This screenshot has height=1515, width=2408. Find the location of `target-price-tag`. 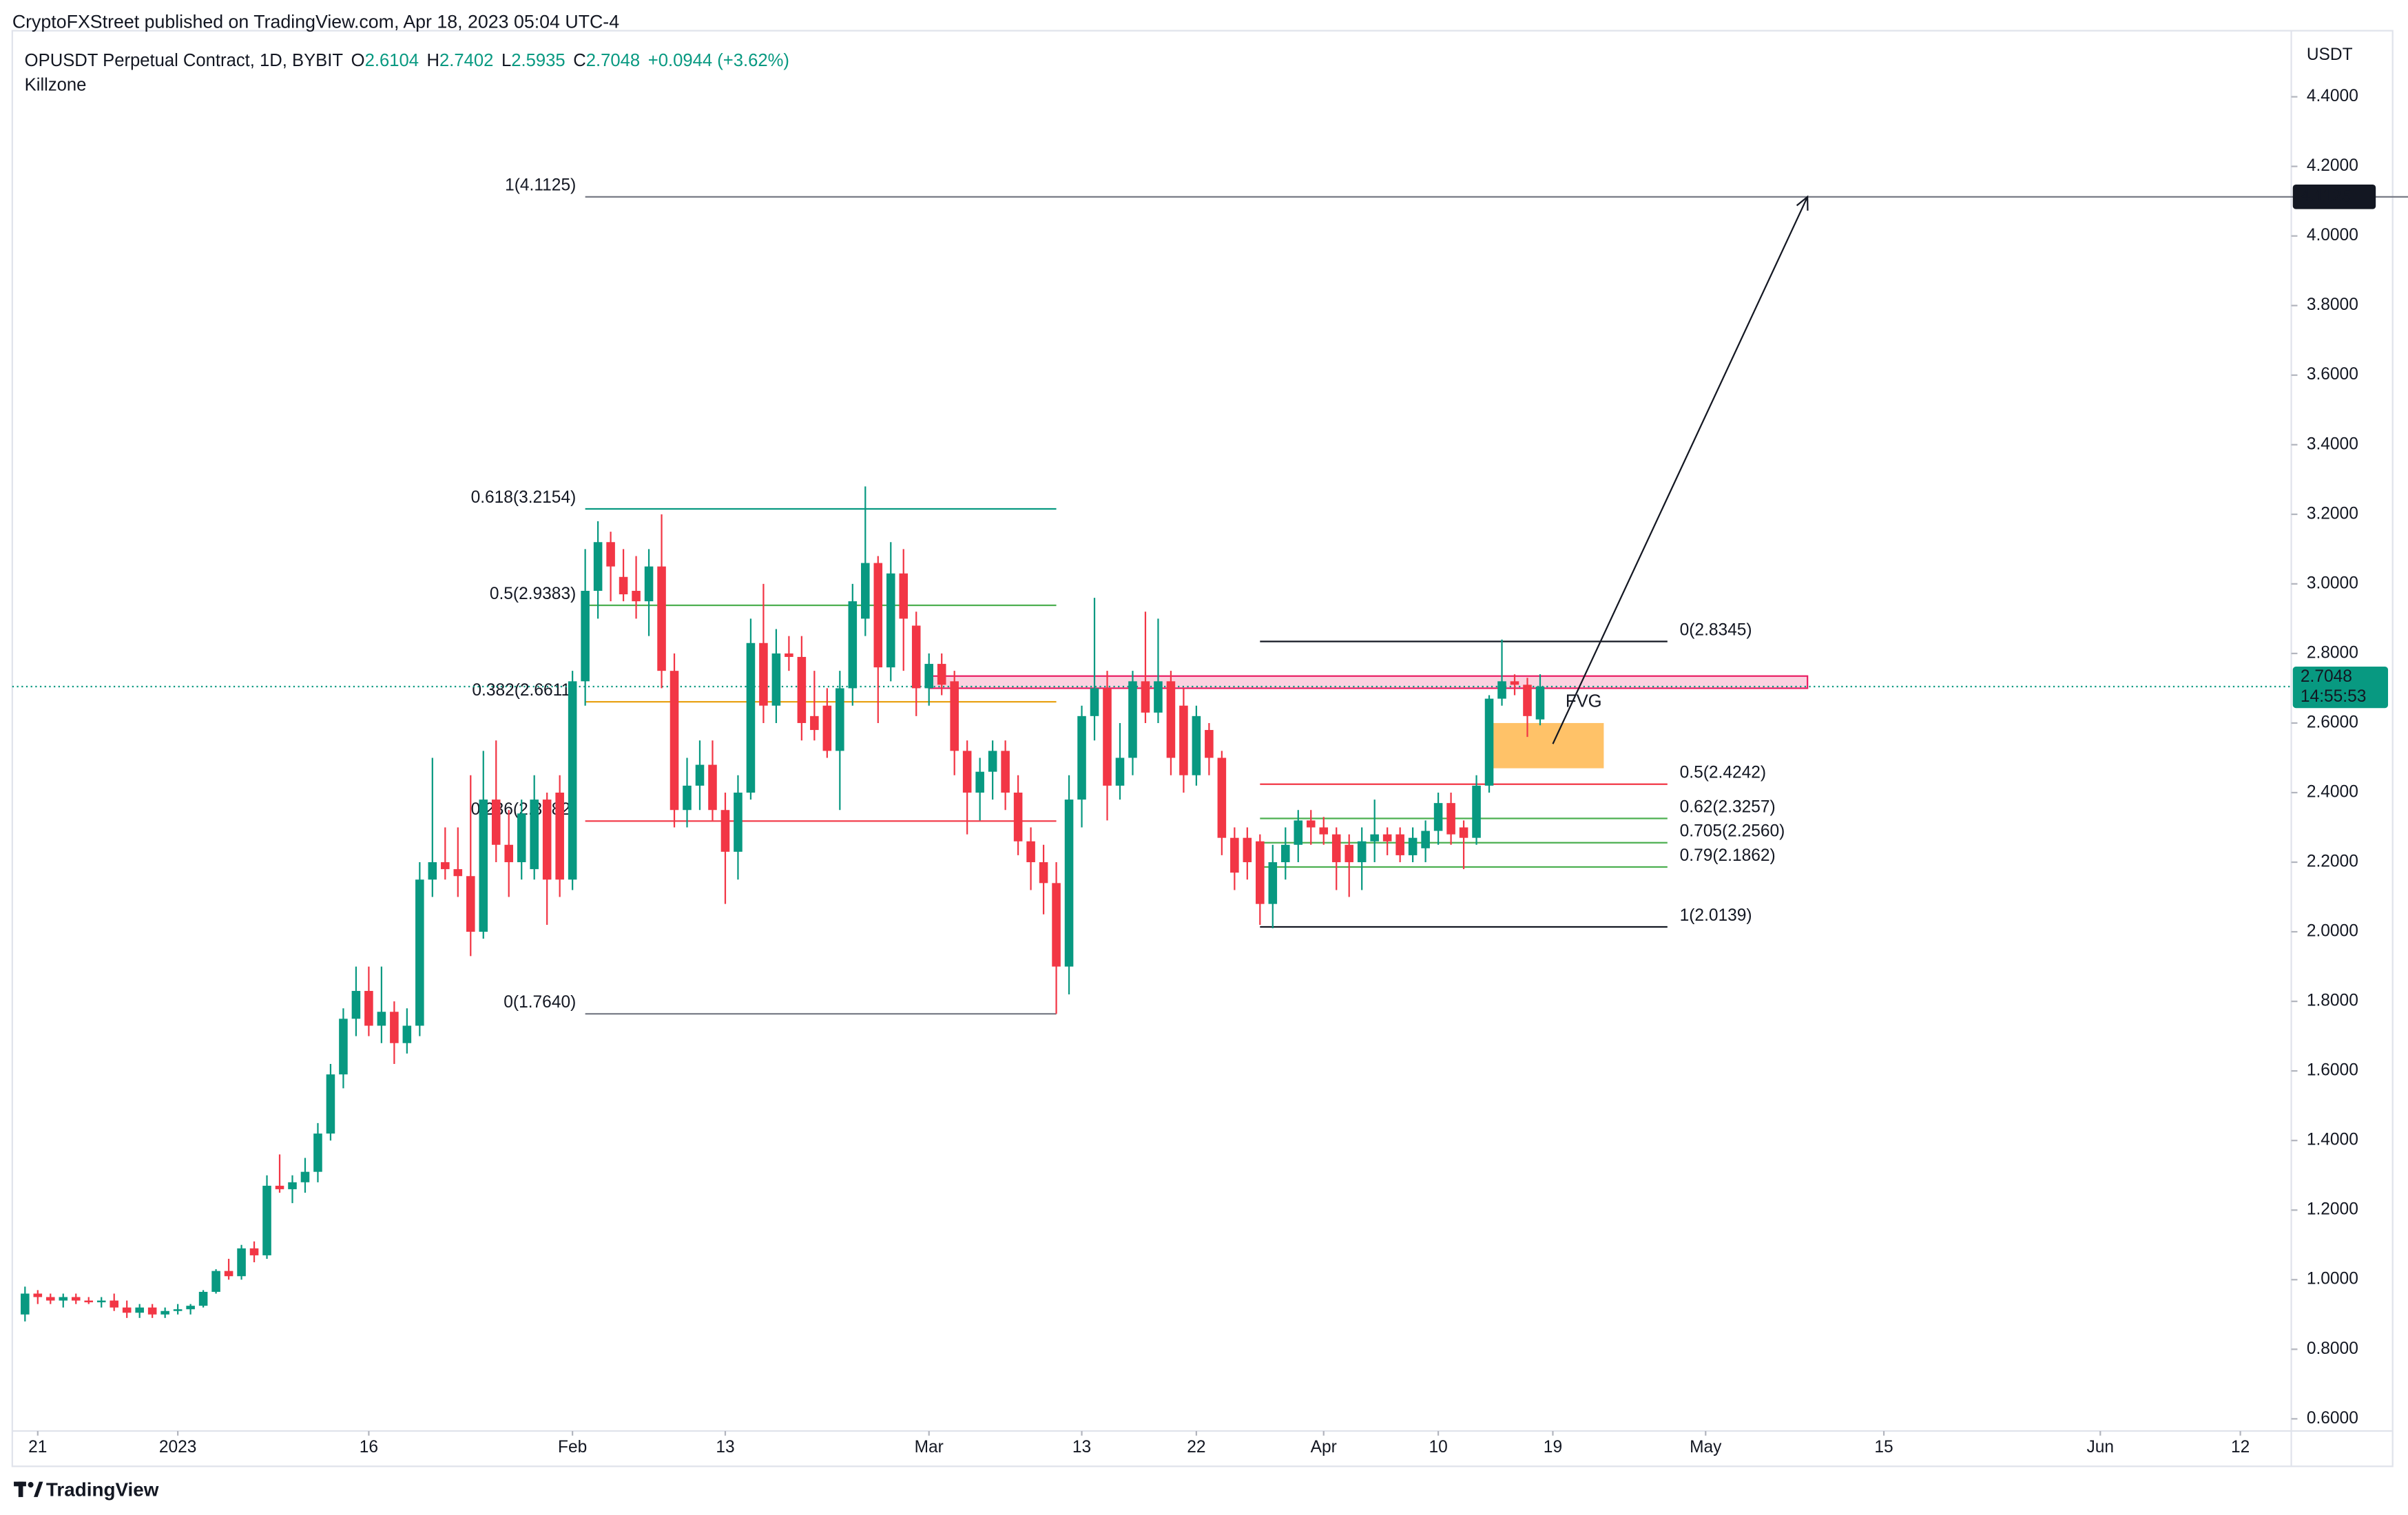

target-price-tag is located at coordinates (2334, 196).